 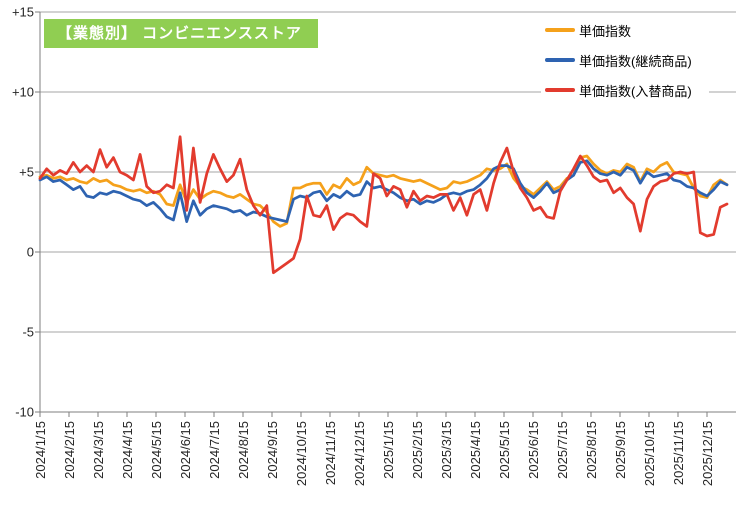 I want to click on legend-label: 単価指数(継続商品), so click(x=635, y=61).